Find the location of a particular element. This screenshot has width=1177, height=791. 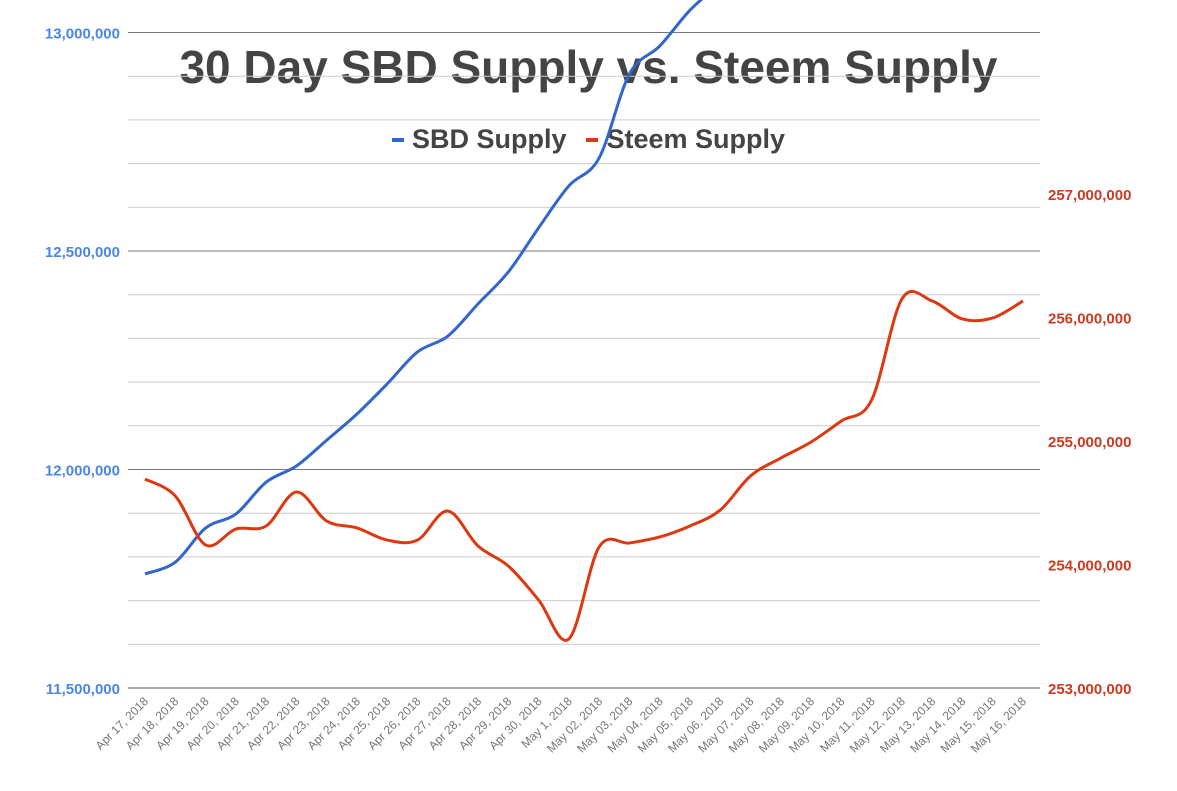

left-tick-label: 11,500,000 is located at coordinates (83, 689).